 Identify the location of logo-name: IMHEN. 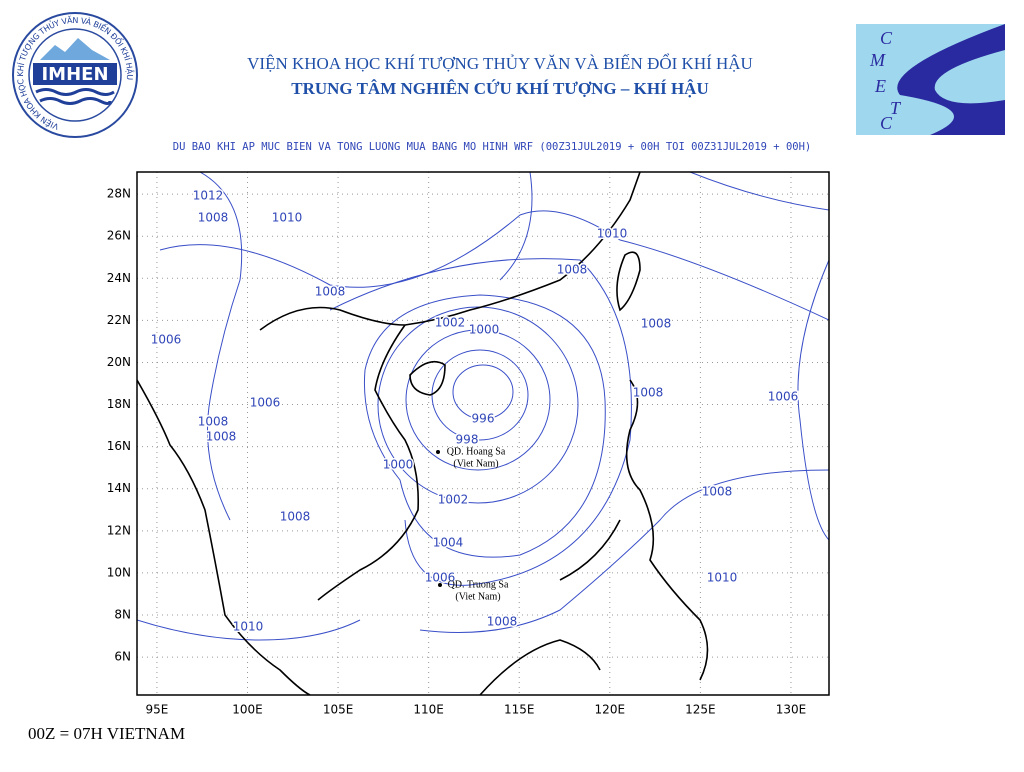
(74, 74).